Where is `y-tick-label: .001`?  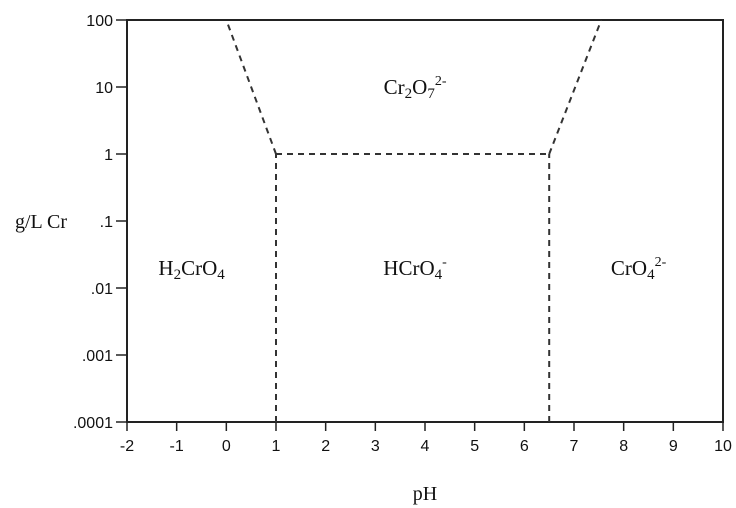
y-tick-label: .001 is located at coordinates (97, 356).